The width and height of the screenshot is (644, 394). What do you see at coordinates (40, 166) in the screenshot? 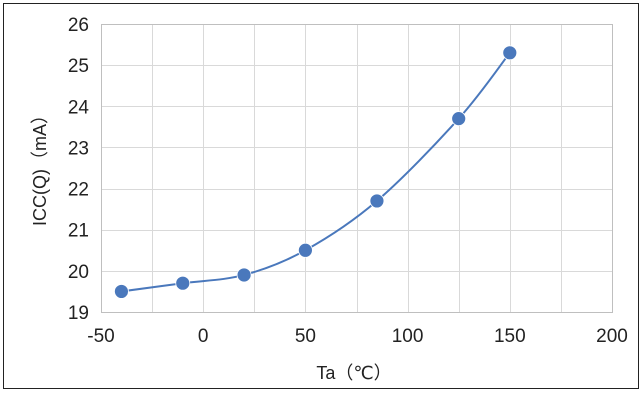
I see `y-axis-title: ICC(Q)（mA）` at bounding box center [40, 166].